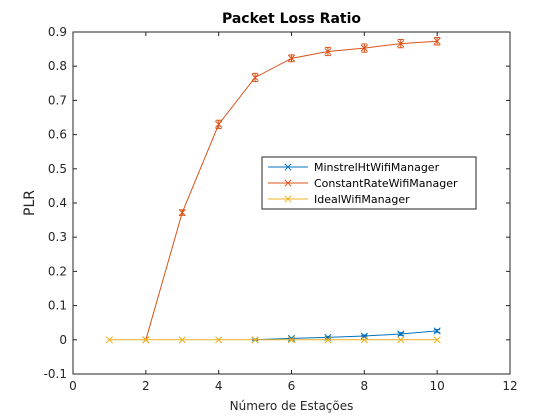  What do you see at coordinates (57, 203) in the screenshot?
I see `y-tick-label: 0.4` at bounding box center [57, 203].